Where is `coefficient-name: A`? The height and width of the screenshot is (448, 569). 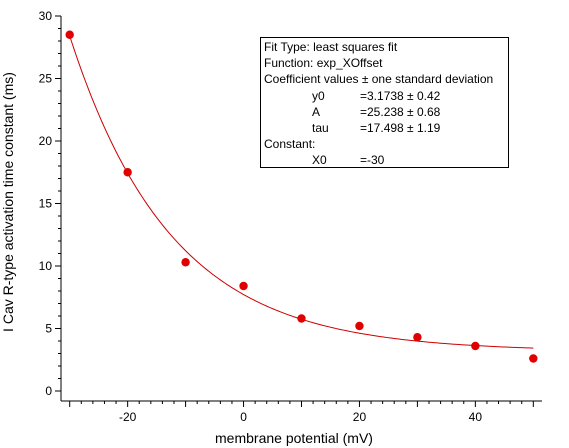 coefficient-name: A is located at coordinates (316, 111).